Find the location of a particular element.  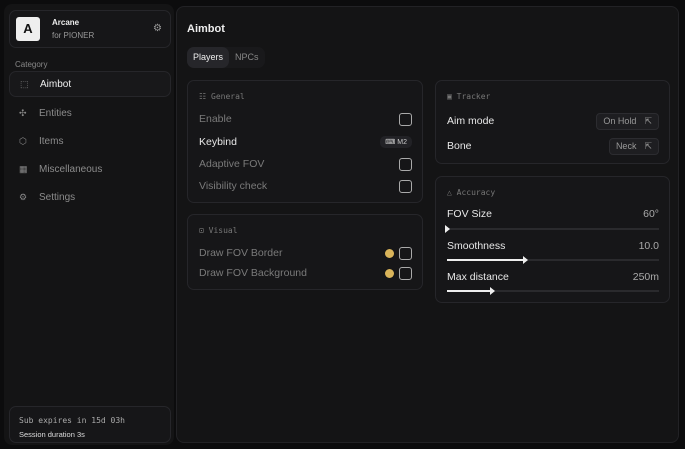

keyboard-icon: ⌨ is located at coordinates (391, 142).